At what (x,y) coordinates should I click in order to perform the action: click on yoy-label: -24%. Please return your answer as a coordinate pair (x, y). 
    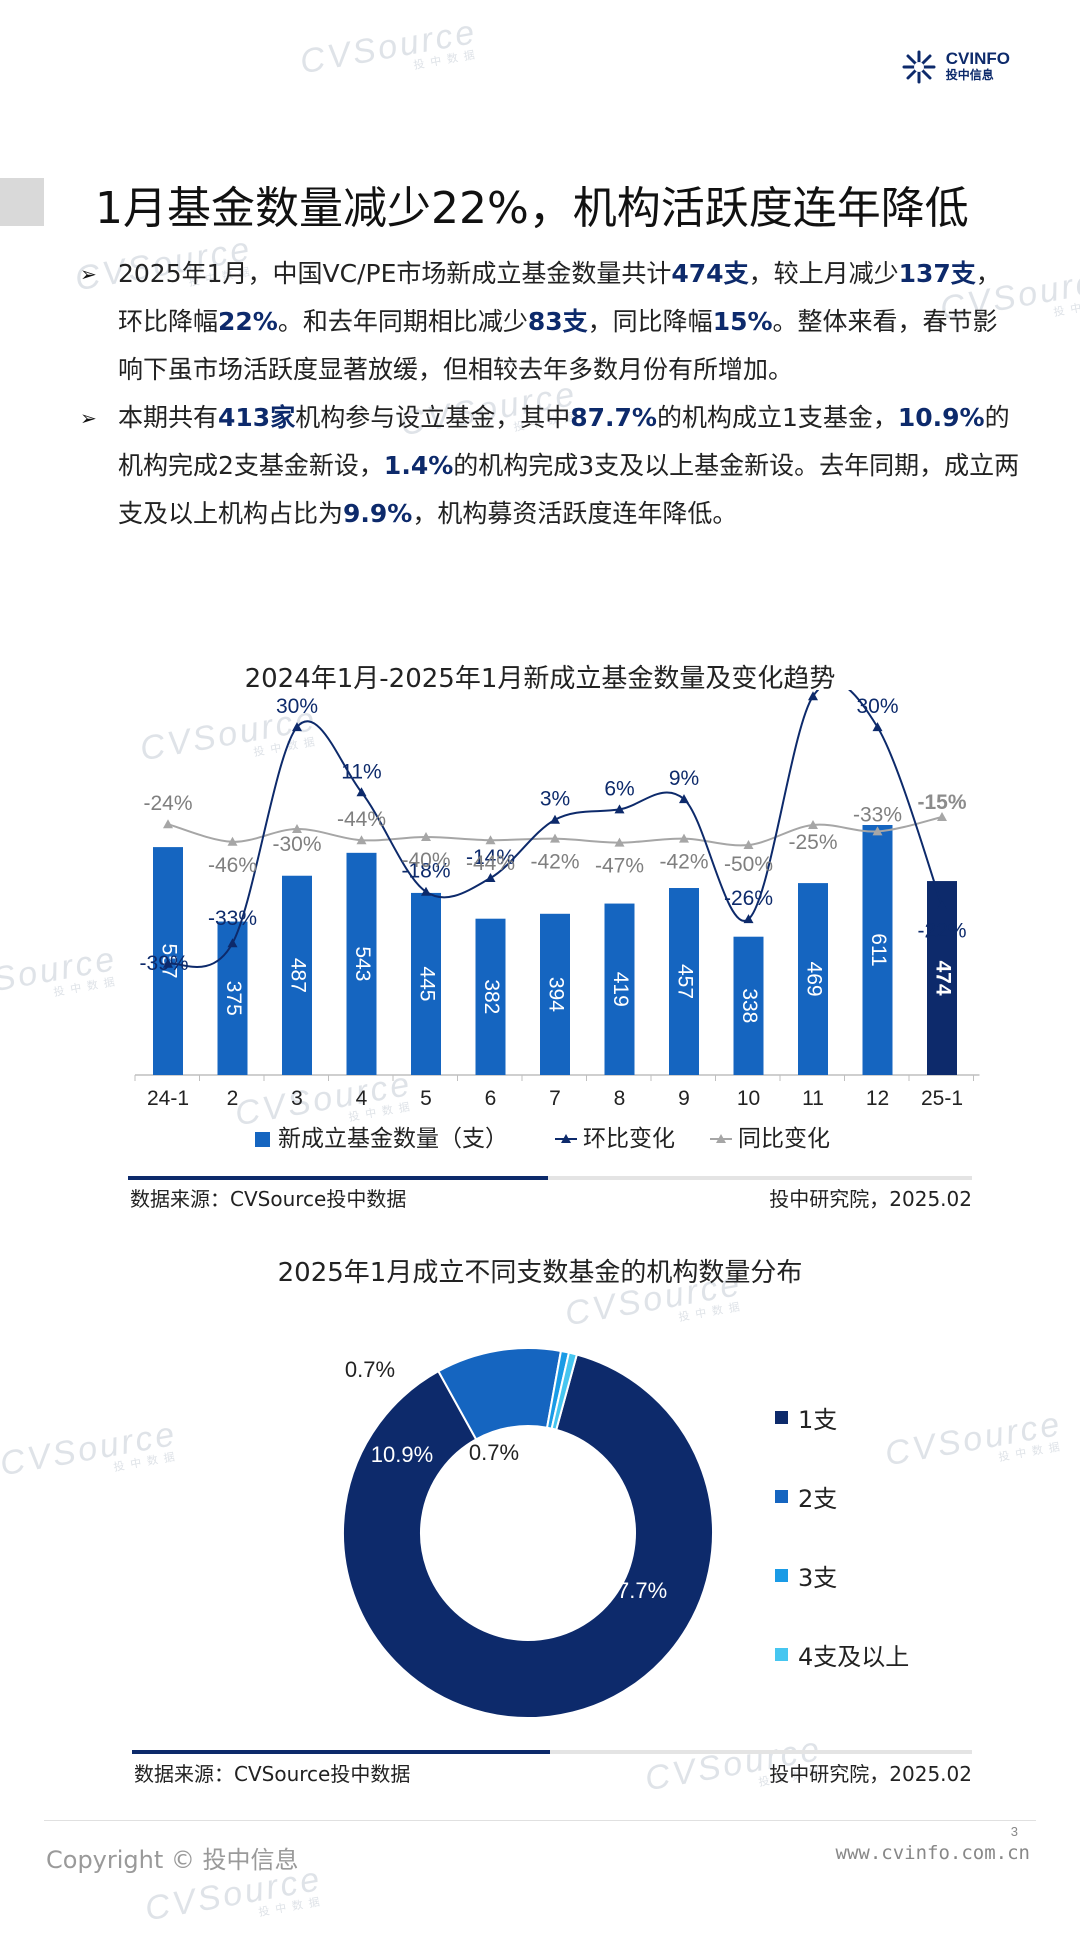
    Looking at the image, I should click on (167, 803).